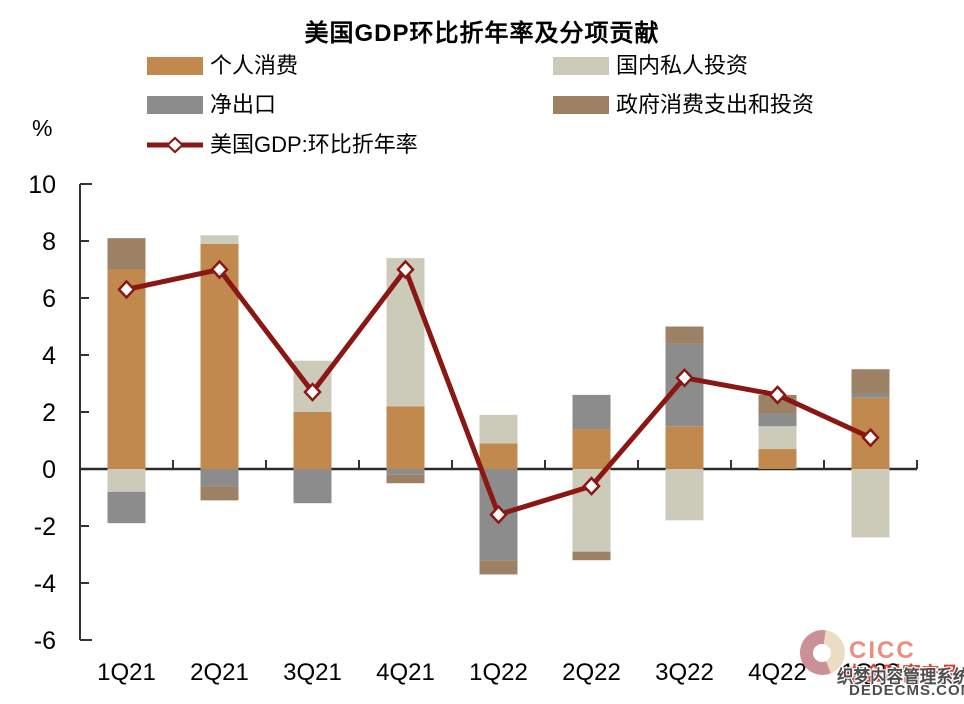  Describe the element at coordinates (777, 438) in the screenshot. I see `bar-segment-国内私人投资-4Q22` at that location.